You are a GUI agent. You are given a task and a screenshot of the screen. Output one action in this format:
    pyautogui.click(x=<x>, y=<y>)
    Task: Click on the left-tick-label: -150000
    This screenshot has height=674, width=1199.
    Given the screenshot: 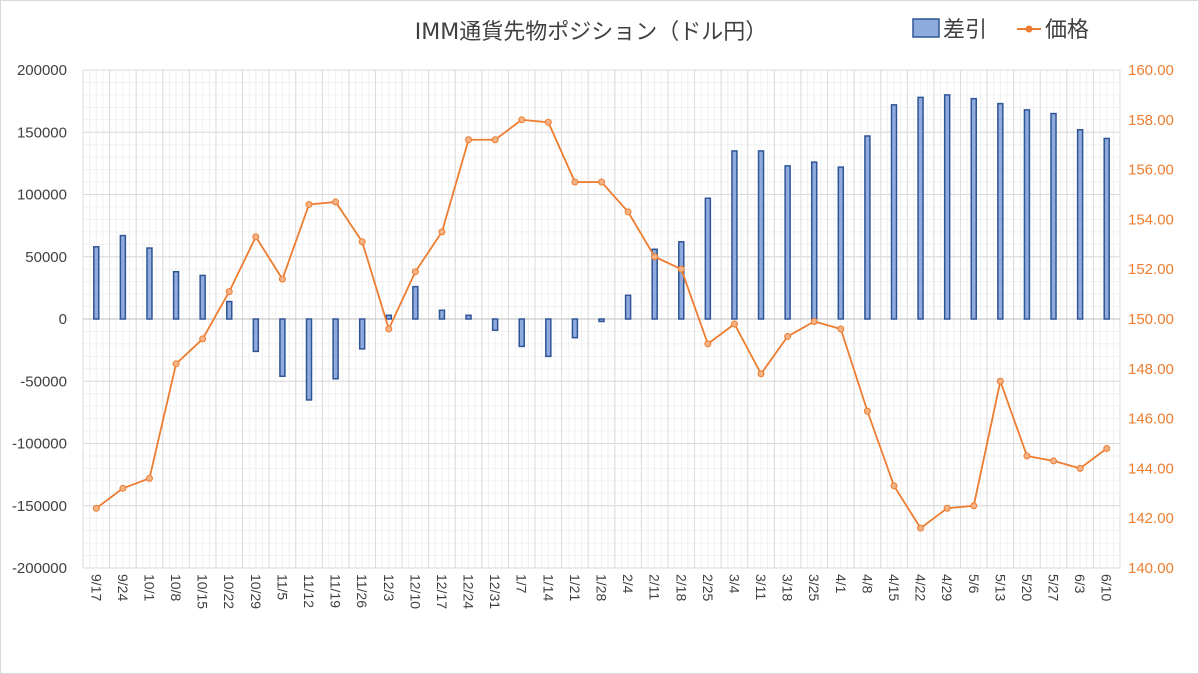 What is the action you would take?
    pyautogui.click(x=39, y=506)
    